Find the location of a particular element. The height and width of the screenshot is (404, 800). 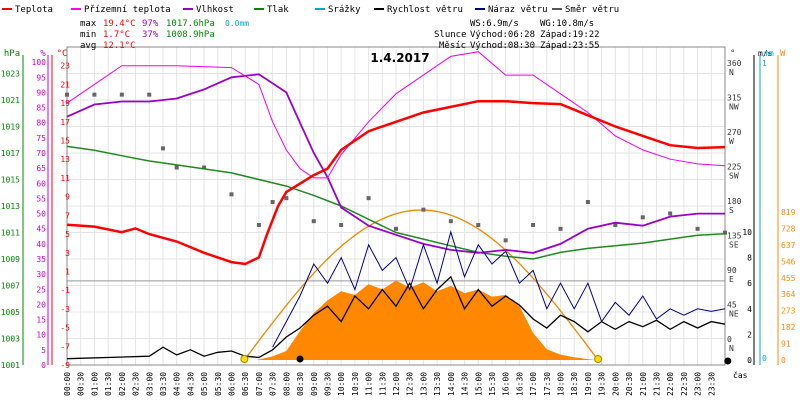

tick-x: 07:30 is located at coordinates (273, 384).